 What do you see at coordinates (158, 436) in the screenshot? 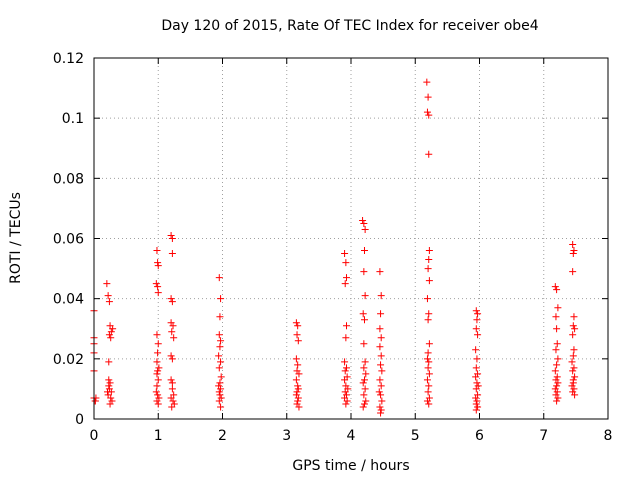
I see `x-tick-label: 1` at bounding box center [158, 436].